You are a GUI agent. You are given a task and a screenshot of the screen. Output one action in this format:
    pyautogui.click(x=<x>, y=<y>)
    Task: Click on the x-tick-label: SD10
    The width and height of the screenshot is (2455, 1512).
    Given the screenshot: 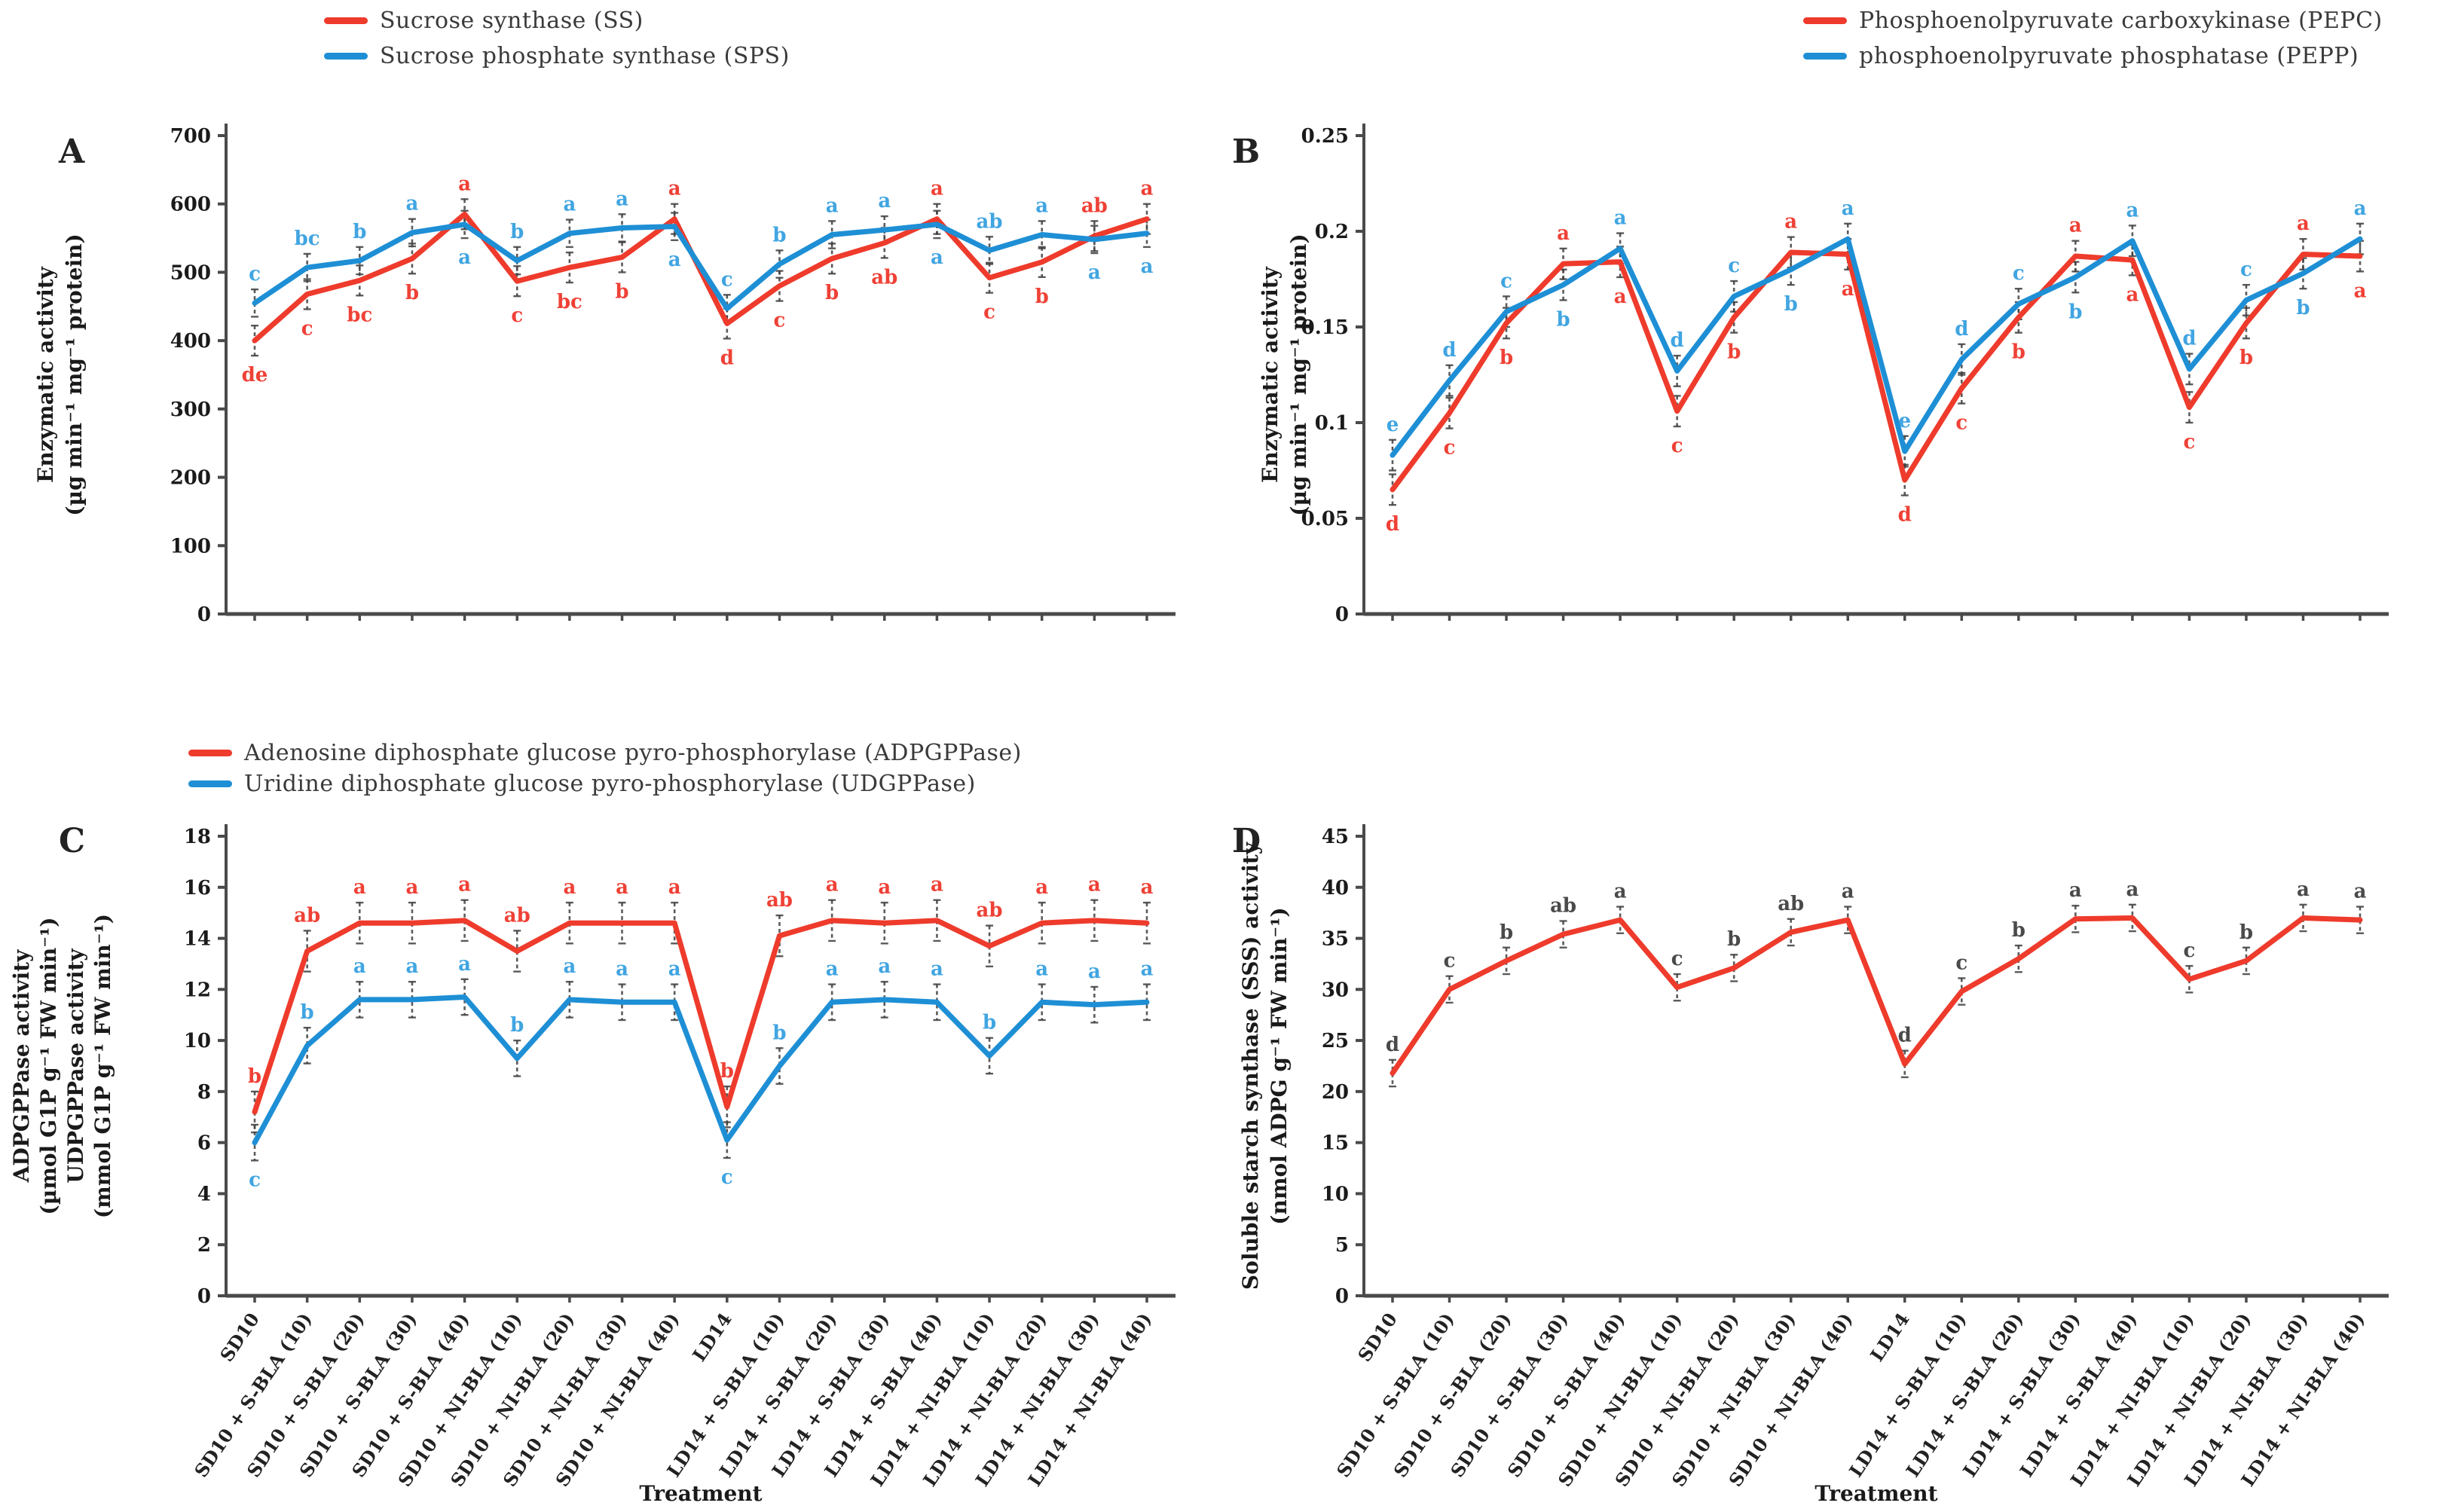 What is the action you would take?
    pyautogui.click(x=1377, y=1337)
    